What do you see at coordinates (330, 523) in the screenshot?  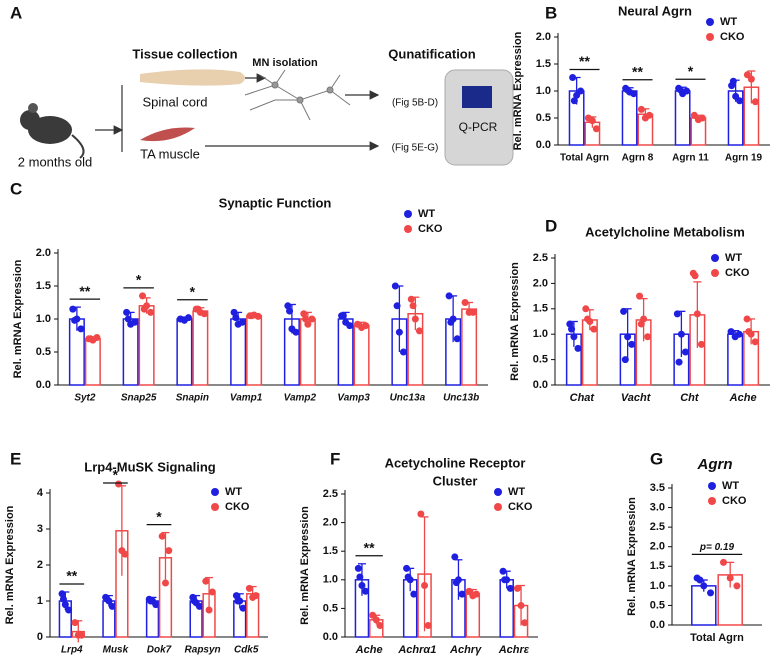 I see `y-tick-label: 2.0` at bounding box center [330, 523].